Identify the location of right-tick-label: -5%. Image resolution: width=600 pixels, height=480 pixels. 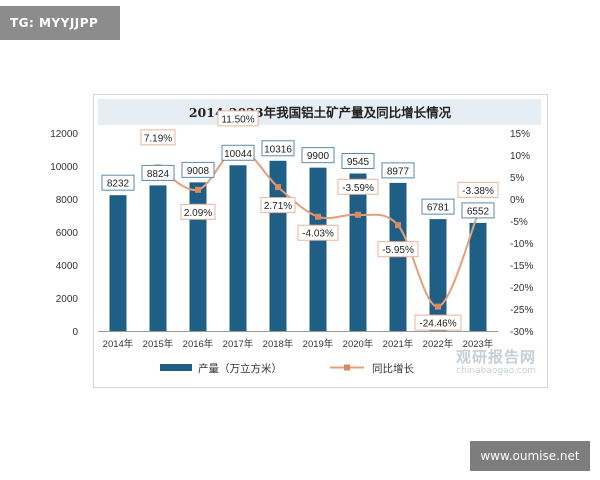
(519, 222).